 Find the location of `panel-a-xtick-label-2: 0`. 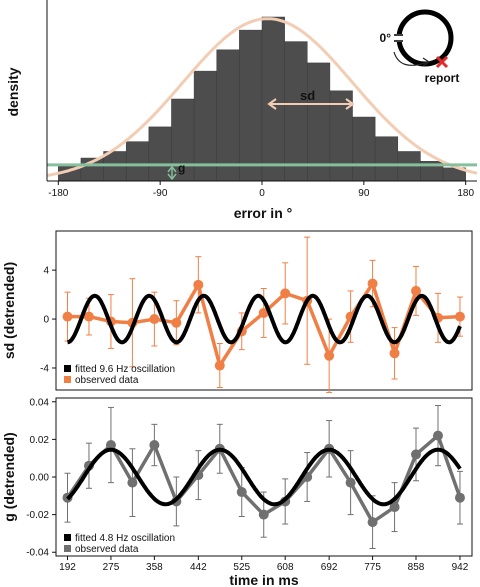

panel-a-xtick-label-2: 0 is located at coordinates (262, 193).